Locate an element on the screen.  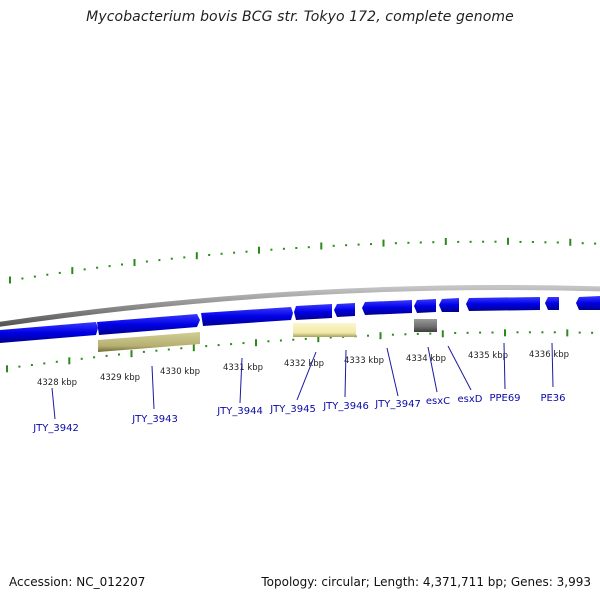
feature-block-gray is located at coordinates (425, 325).